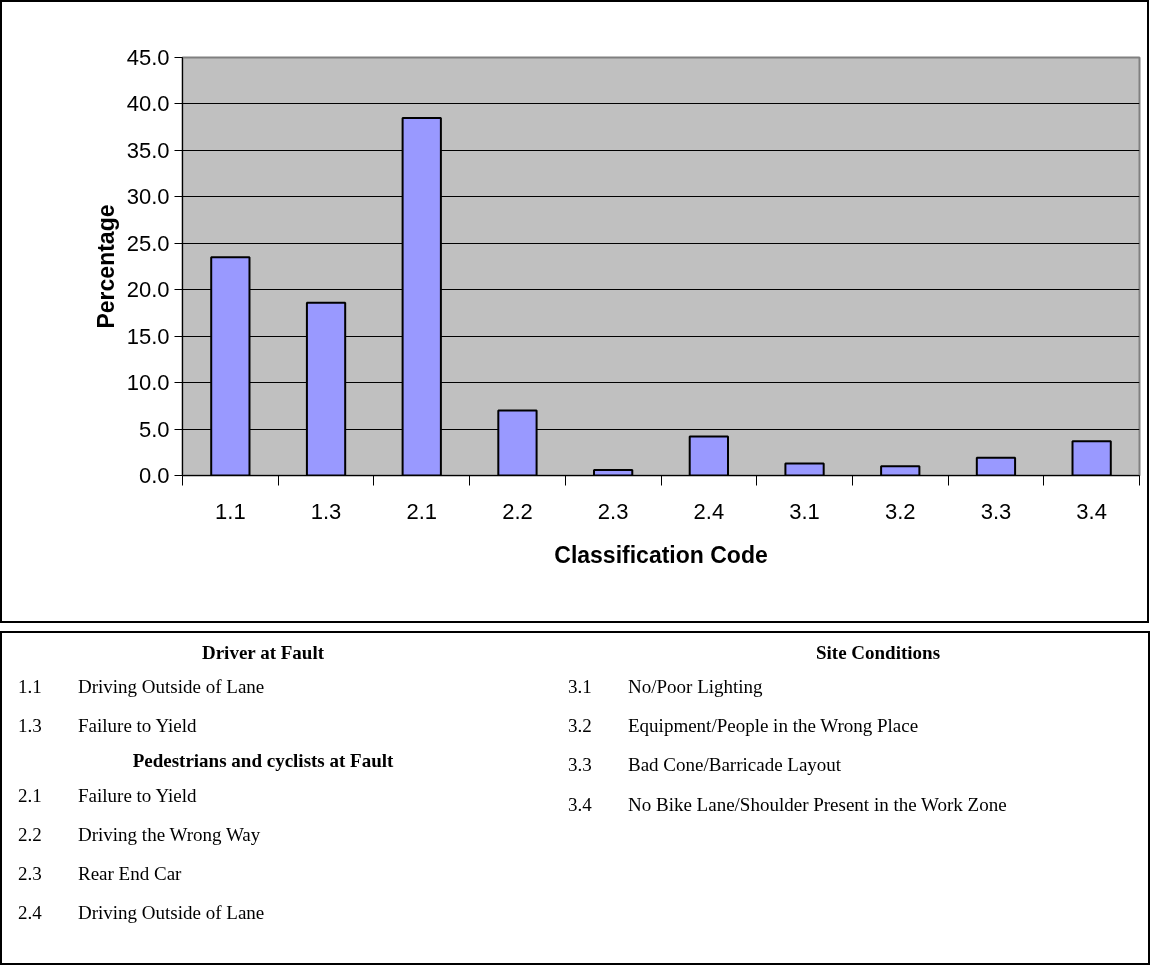 The height and width of the screenshot is (969, 1153). I want to click on text: Driver at Fault, so click(263, 653).